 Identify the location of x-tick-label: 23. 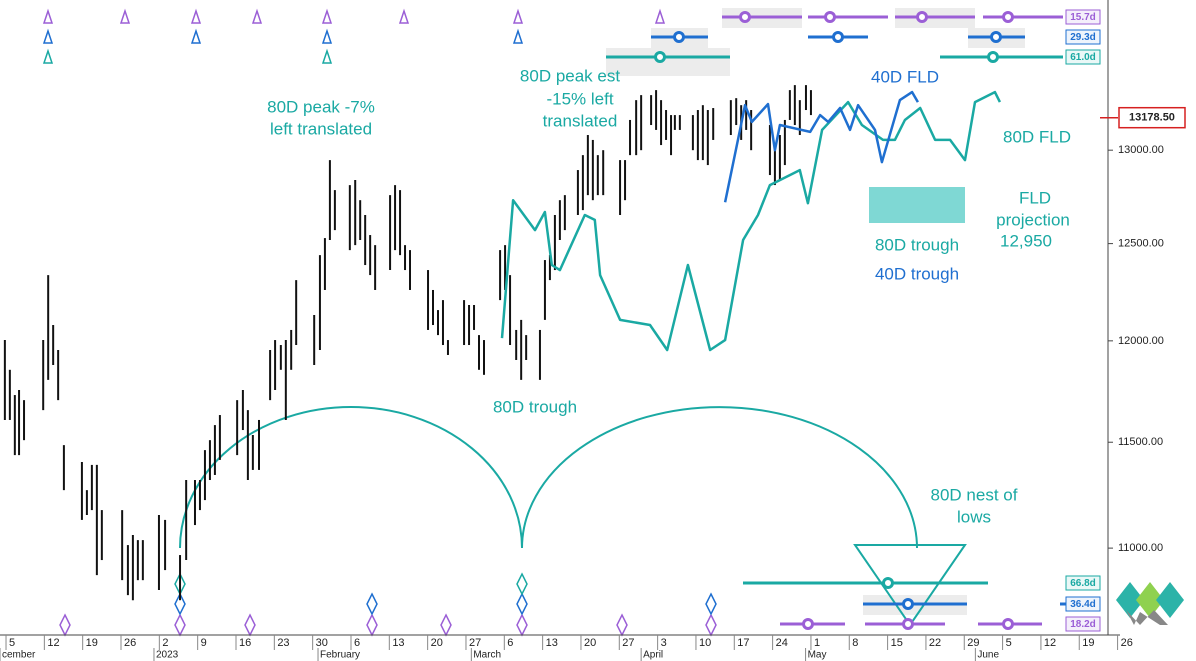
(283, 643).